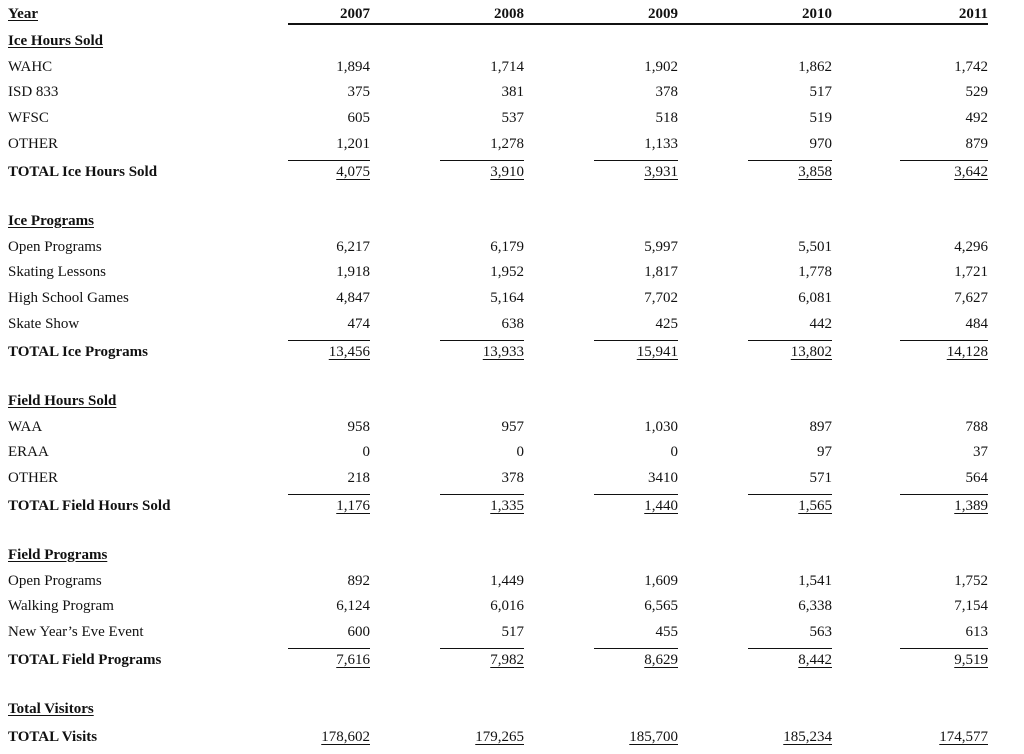 The width and height of the screenshot is (1024, 754). I want to click on value-cell-2009: 455, so click(667, 632).